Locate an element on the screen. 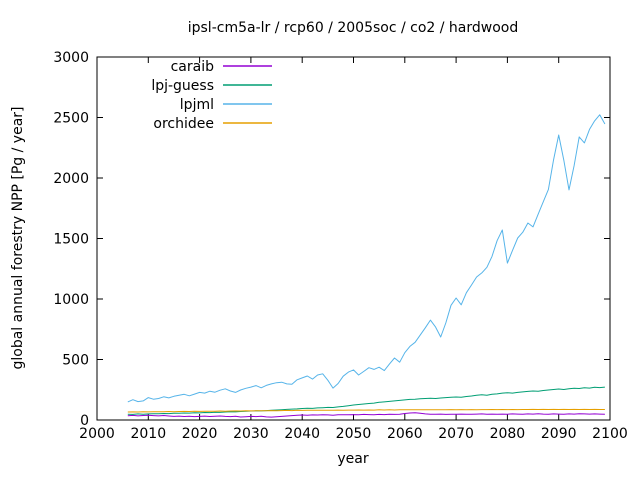 The height and width of the screenshot is (480, 640). x-tick-label: 2030 is located at coordinates (251, 434).